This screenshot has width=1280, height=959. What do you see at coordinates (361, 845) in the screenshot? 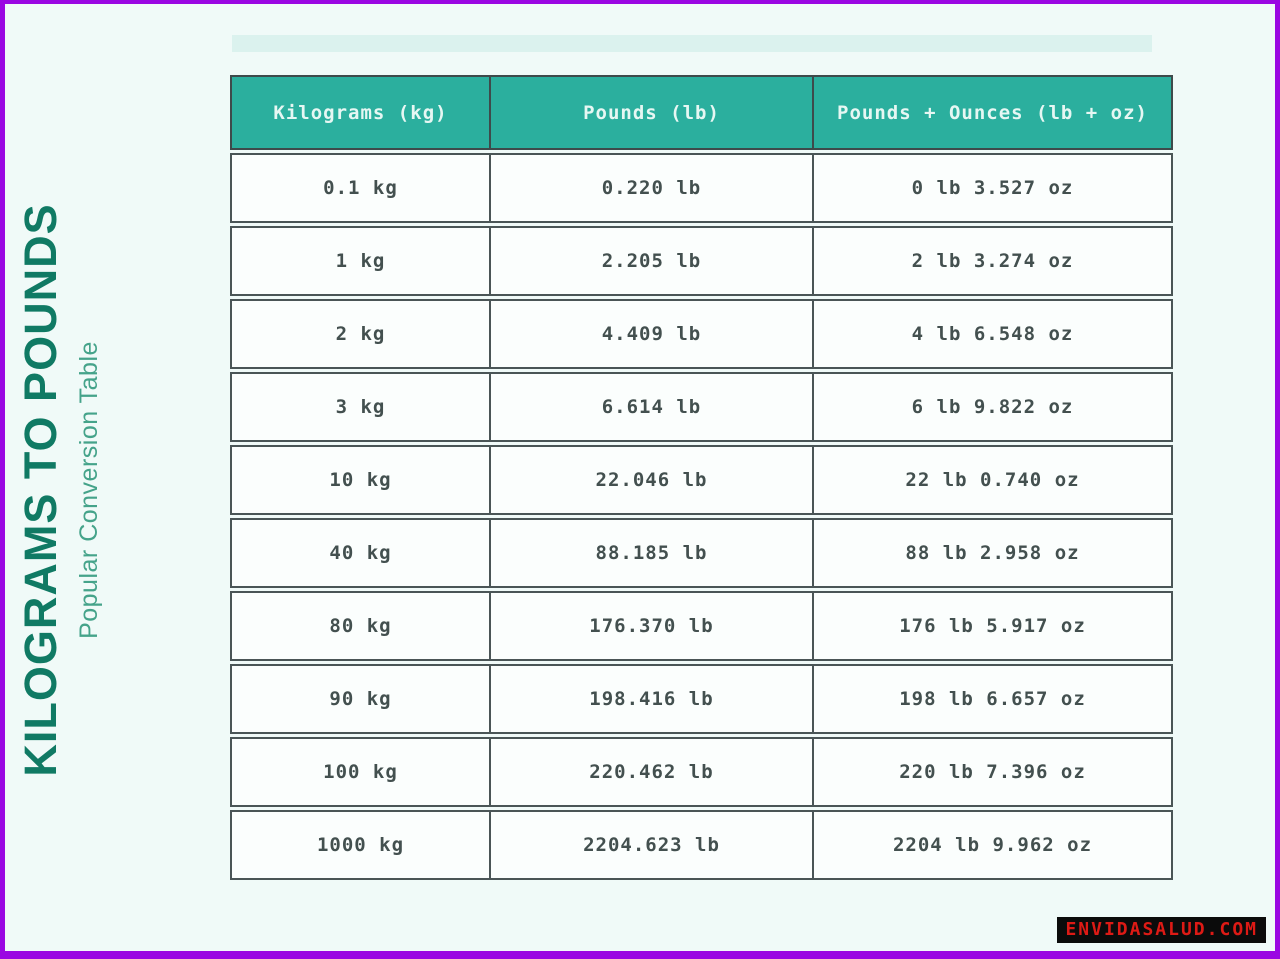
I see `table-cell: 1000 kg` at bounding box center [361, 845].